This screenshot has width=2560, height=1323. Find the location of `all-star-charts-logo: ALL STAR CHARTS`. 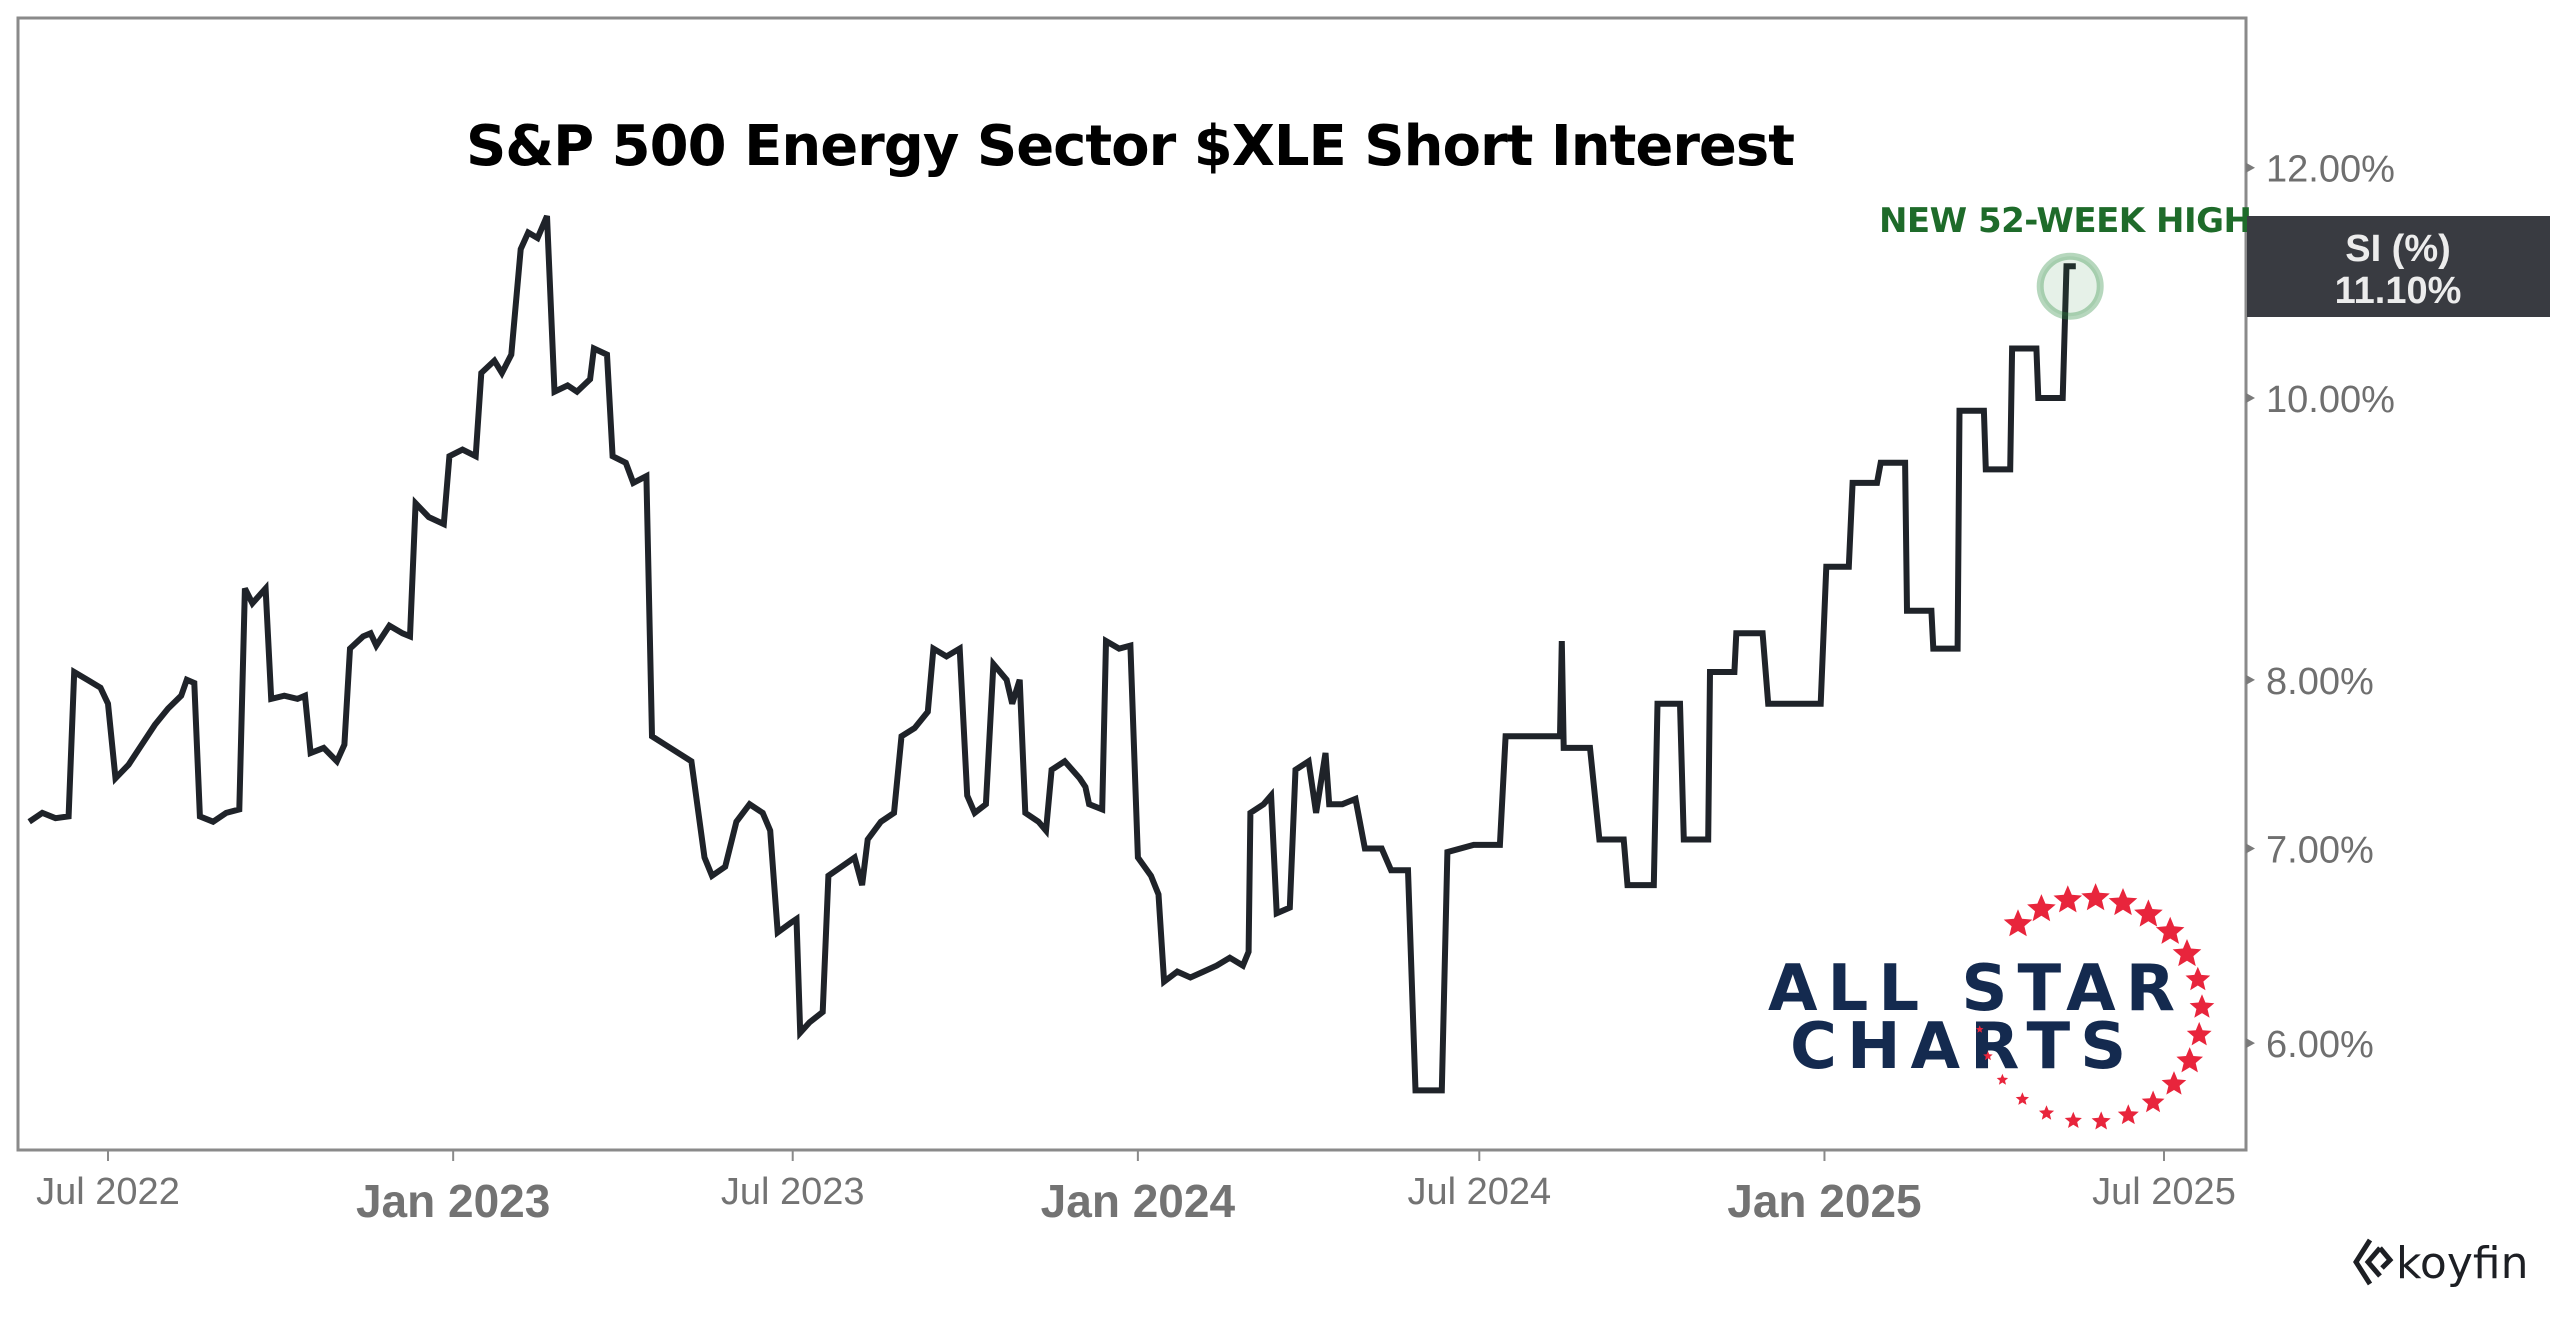

all-star-charts-logo: ALL STAR CHARTS is located at coordinates (1991, 1006).